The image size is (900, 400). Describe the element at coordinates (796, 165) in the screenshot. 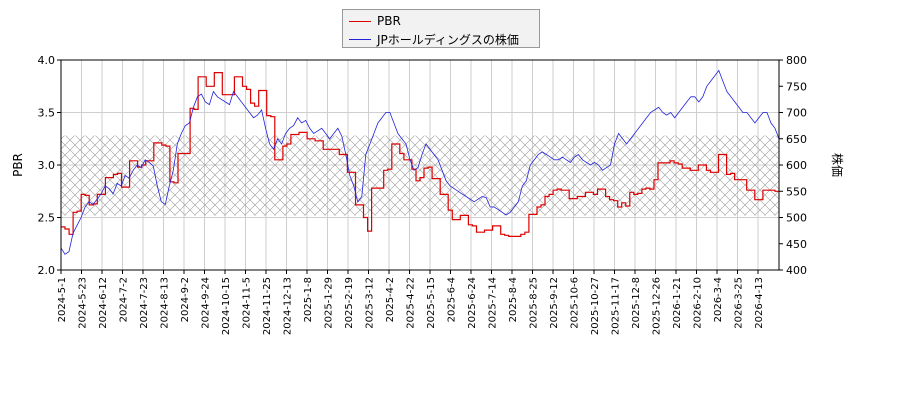

I see `y-right-tick-label: 600` at that location.